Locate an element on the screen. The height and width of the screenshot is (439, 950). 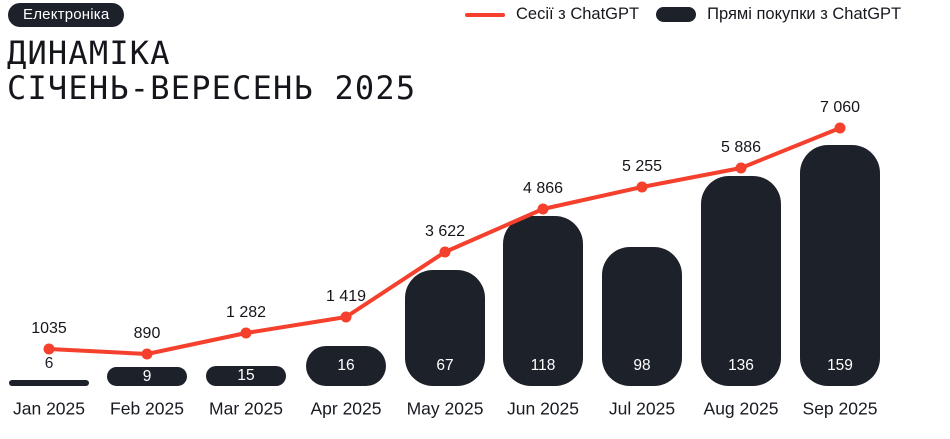
bar-value-label: 159 is located at coordinates (840, 365).